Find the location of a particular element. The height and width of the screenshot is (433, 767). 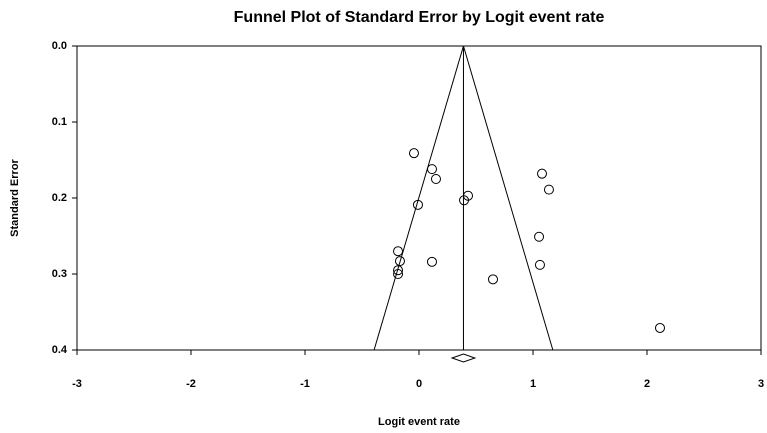

y-tick-label: 0.1 is located at coordinates (59, 122).